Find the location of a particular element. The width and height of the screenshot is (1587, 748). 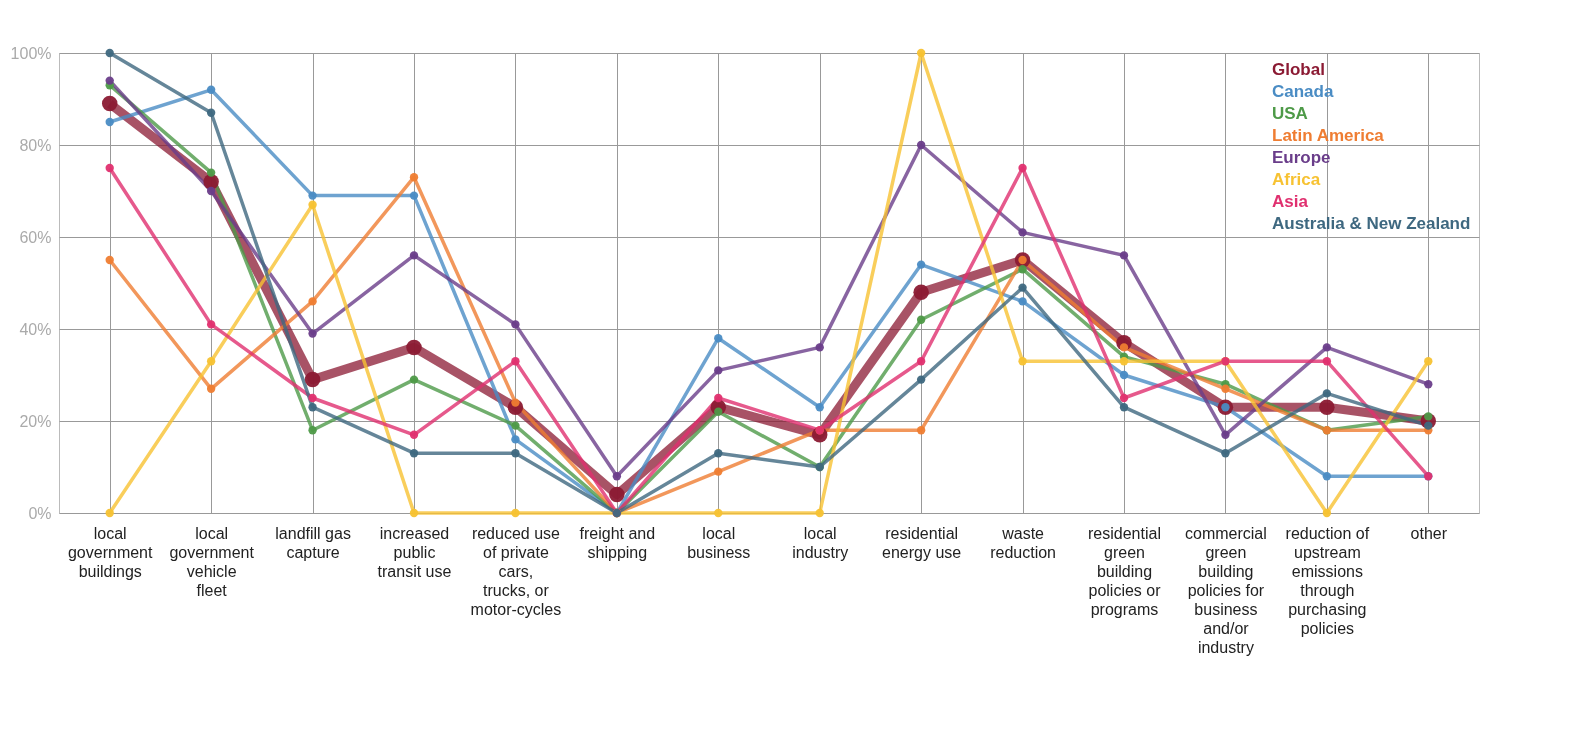

y-tick-label: 20% is located at coordinates (35, 421).